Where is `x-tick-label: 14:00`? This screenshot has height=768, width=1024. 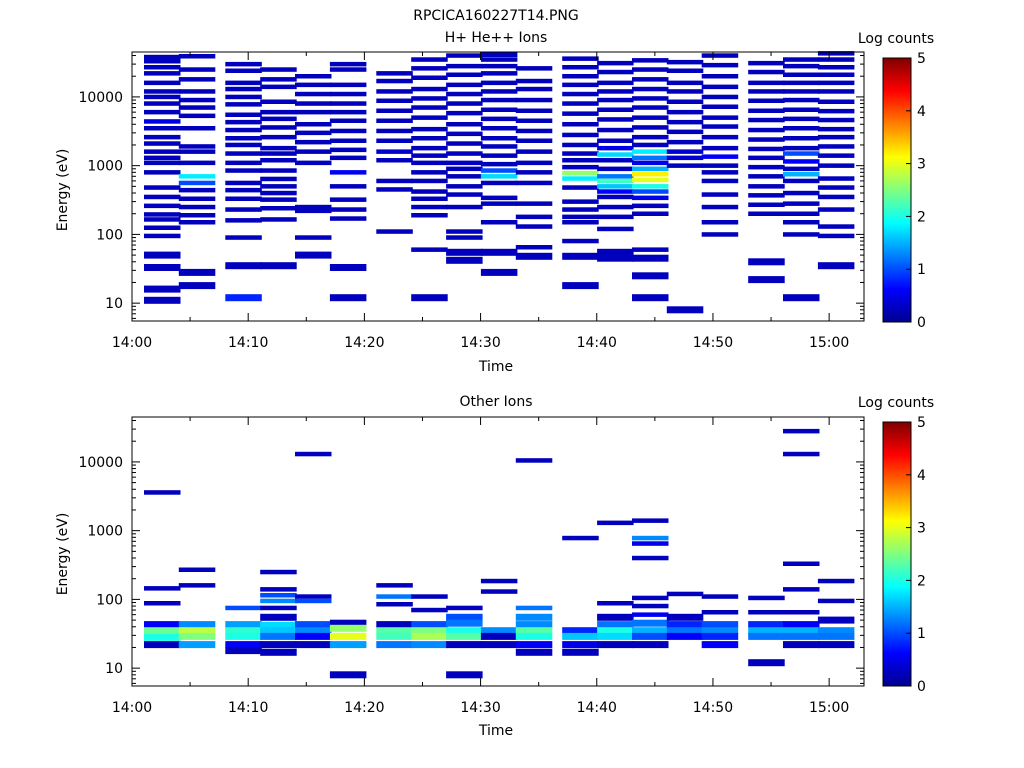 x-tick-label: 14:00 is located at coordinates (132, 343).